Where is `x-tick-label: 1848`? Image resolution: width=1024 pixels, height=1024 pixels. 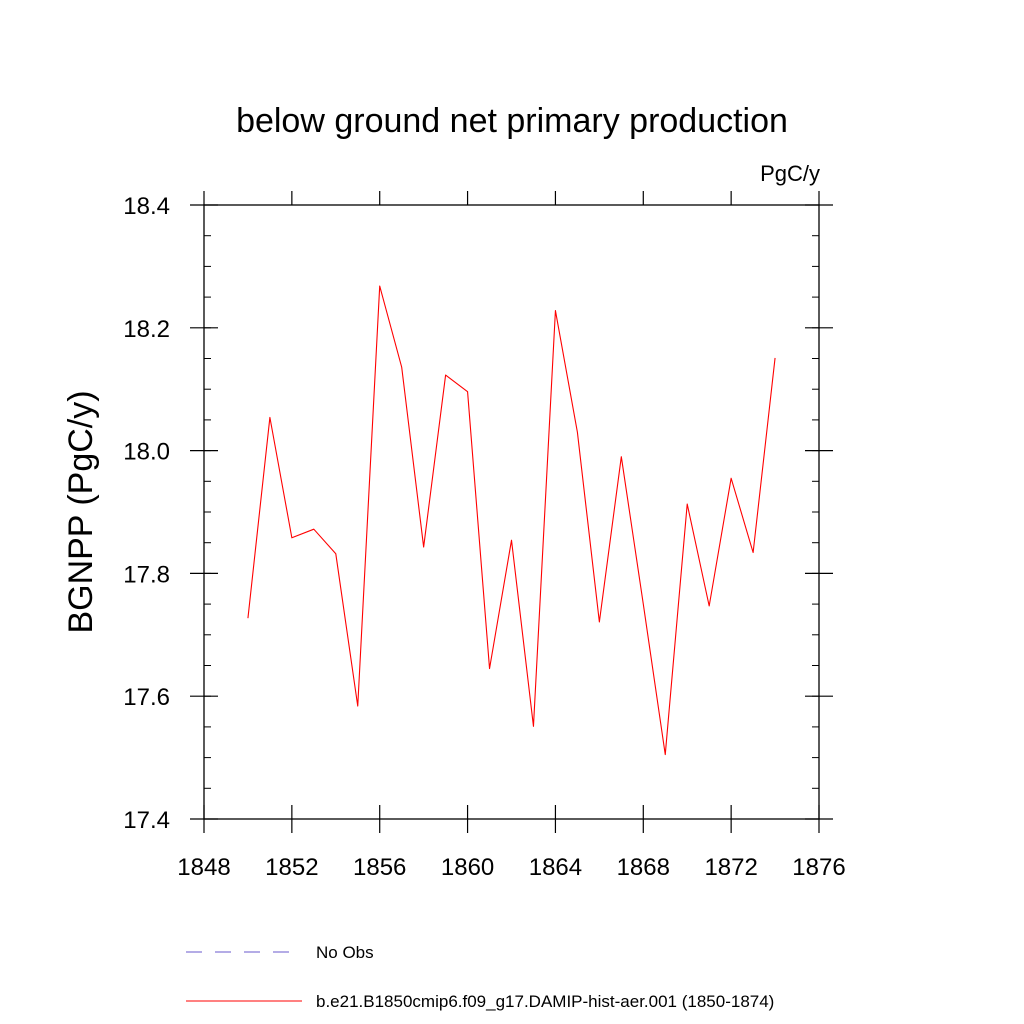
x-tick-label: 1848 is located at coordinates (203, 867).